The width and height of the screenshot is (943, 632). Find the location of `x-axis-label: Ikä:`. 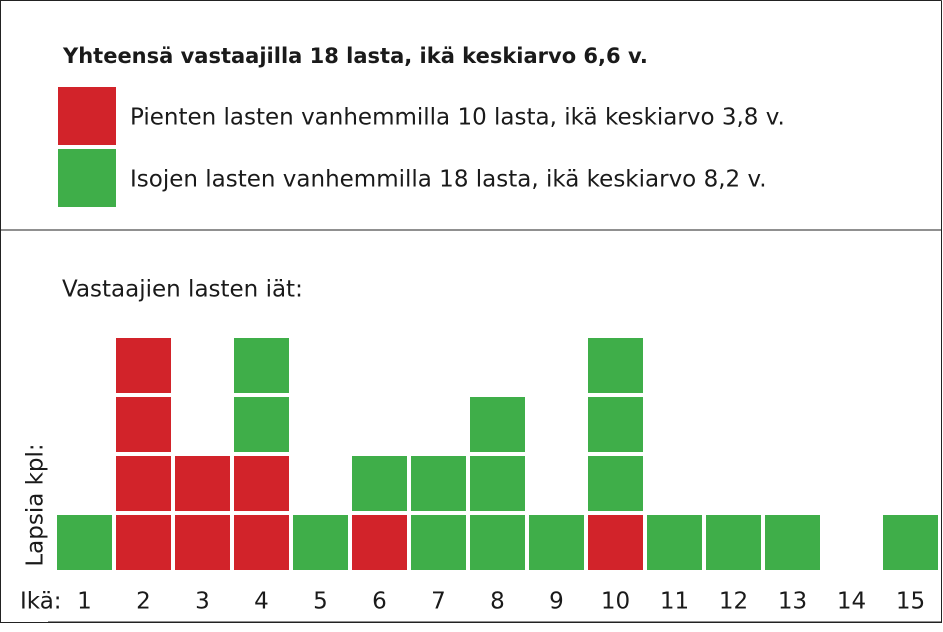

x-axis-label: Ikä: is located at coordinates (41, 602).